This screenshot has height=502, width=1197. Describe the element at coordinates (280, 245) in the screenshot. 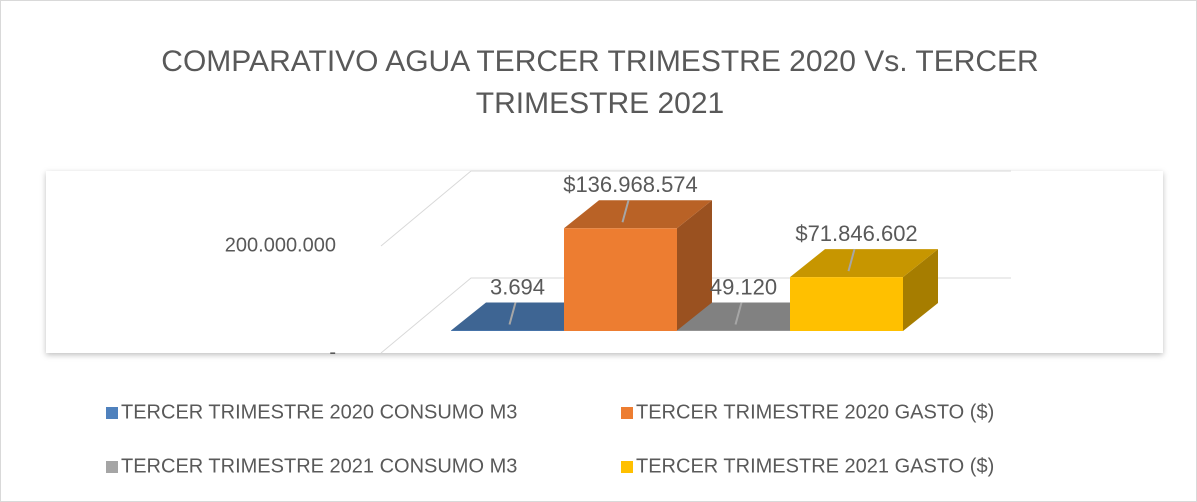

I see `y-tick-label: 200.000.000` at that location.